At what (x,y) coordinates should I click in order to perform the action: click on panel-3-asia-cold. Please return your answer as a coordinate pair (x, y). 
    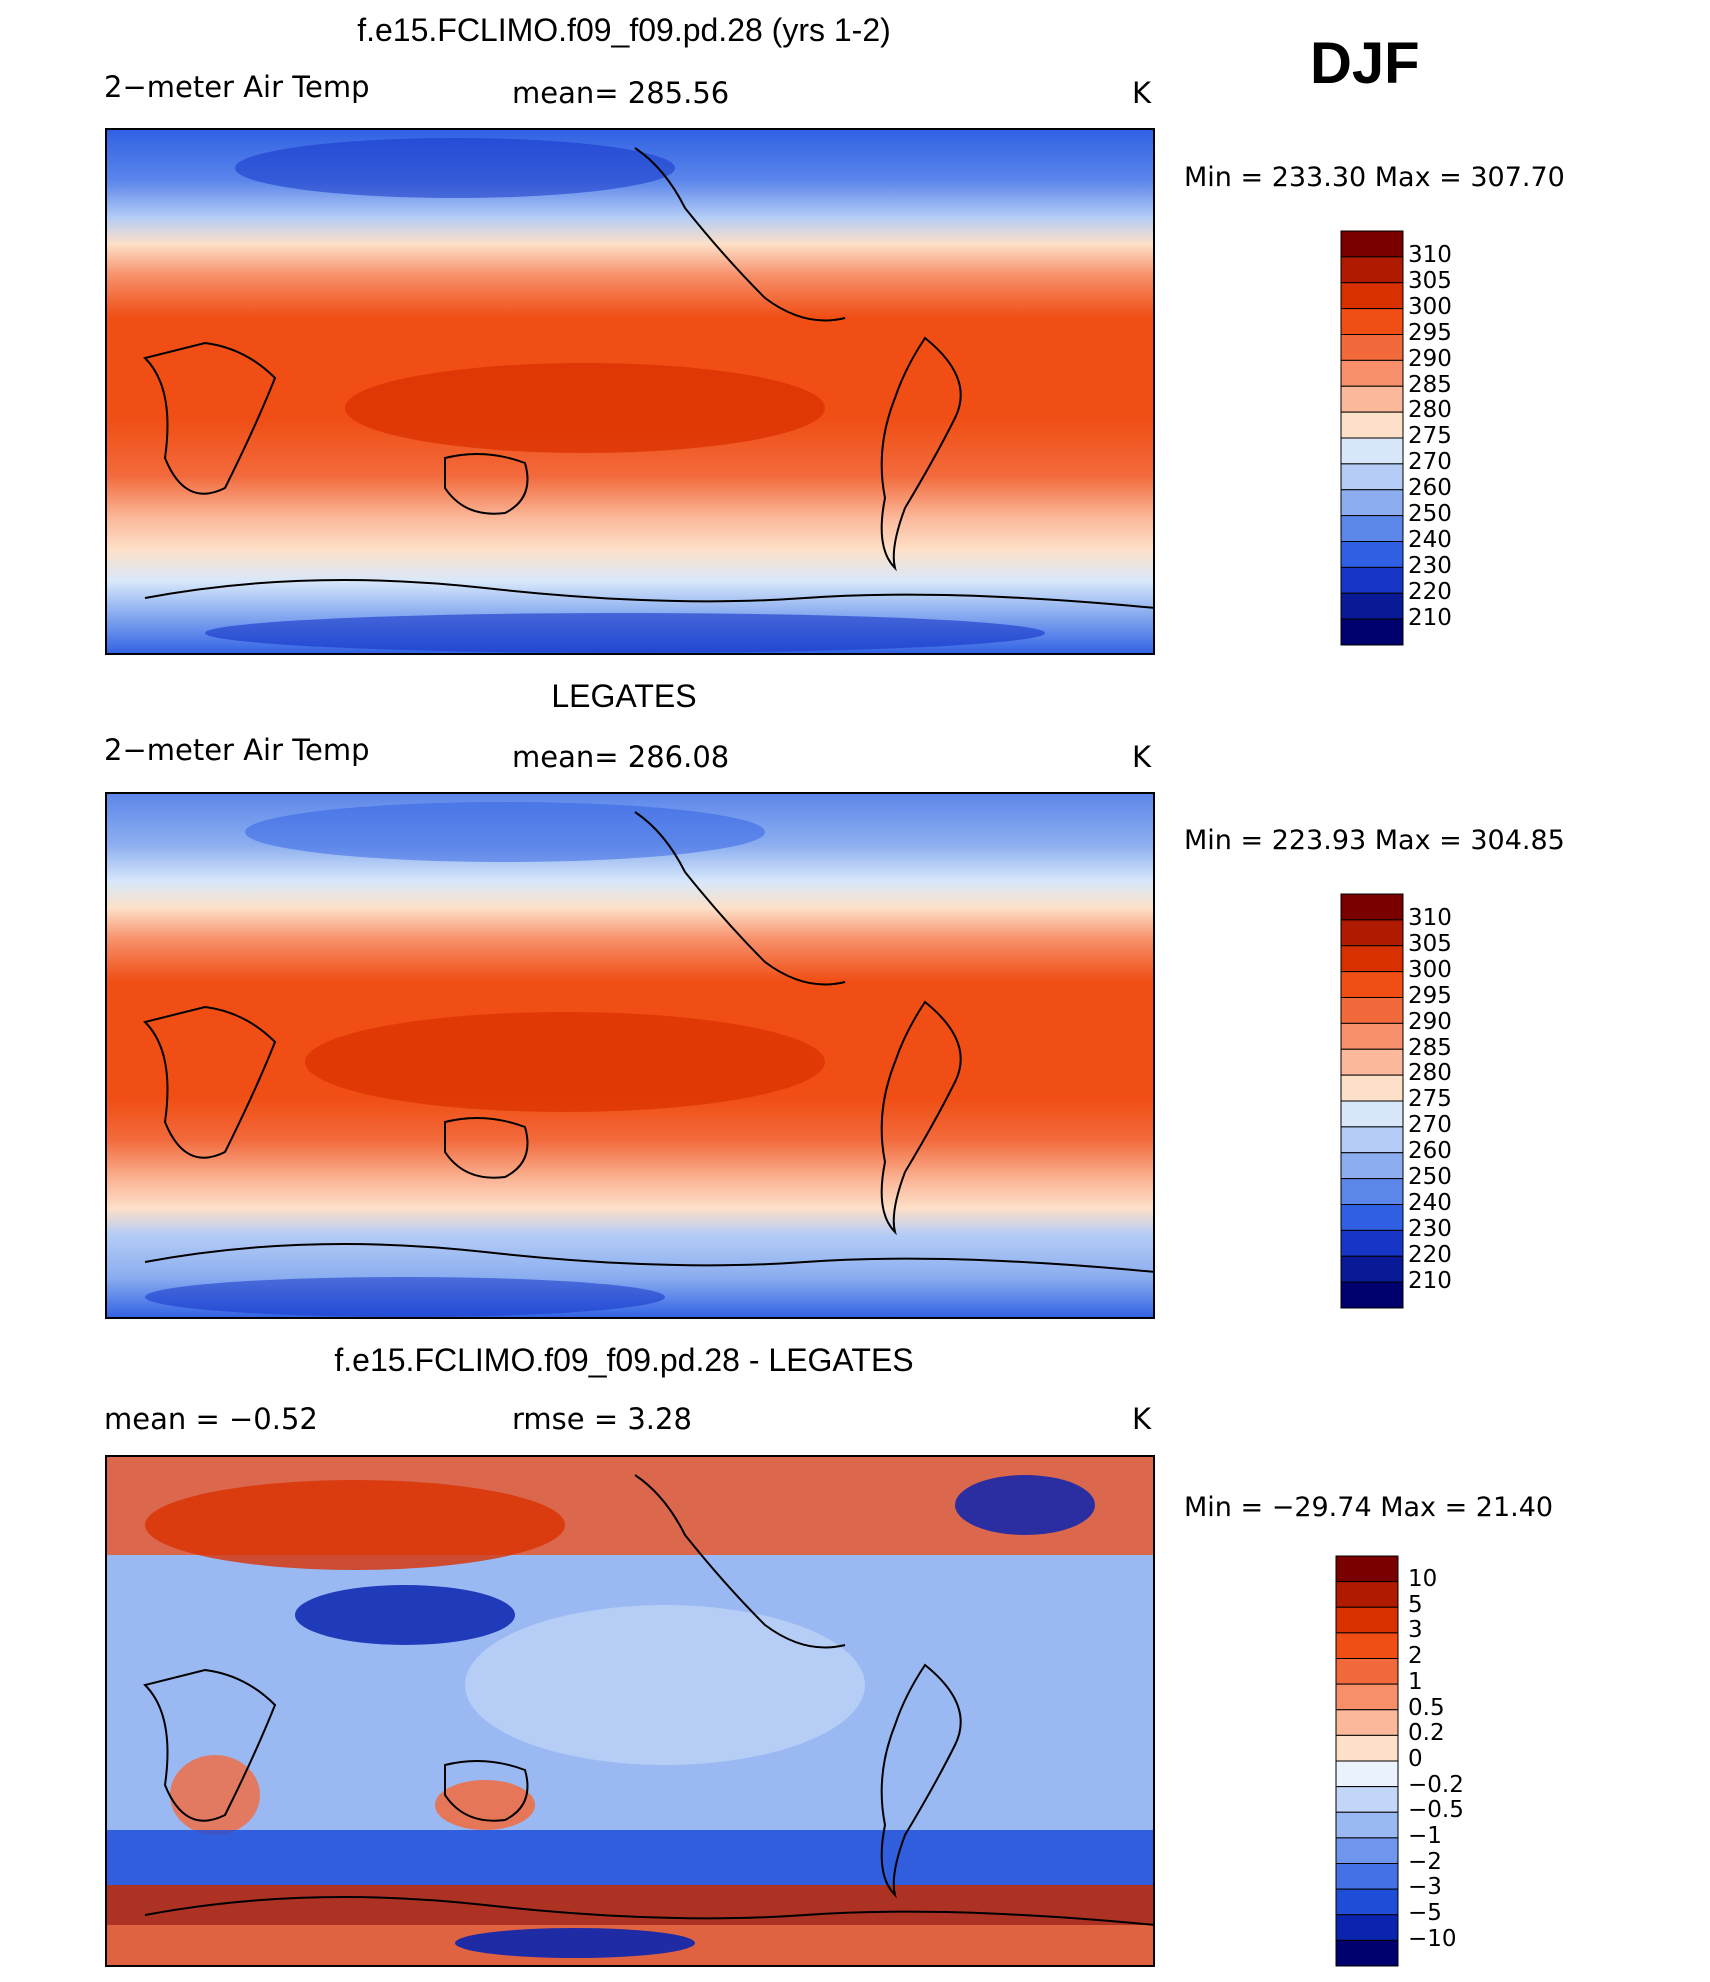
    Looking at the image, I should click on (405, 1615).